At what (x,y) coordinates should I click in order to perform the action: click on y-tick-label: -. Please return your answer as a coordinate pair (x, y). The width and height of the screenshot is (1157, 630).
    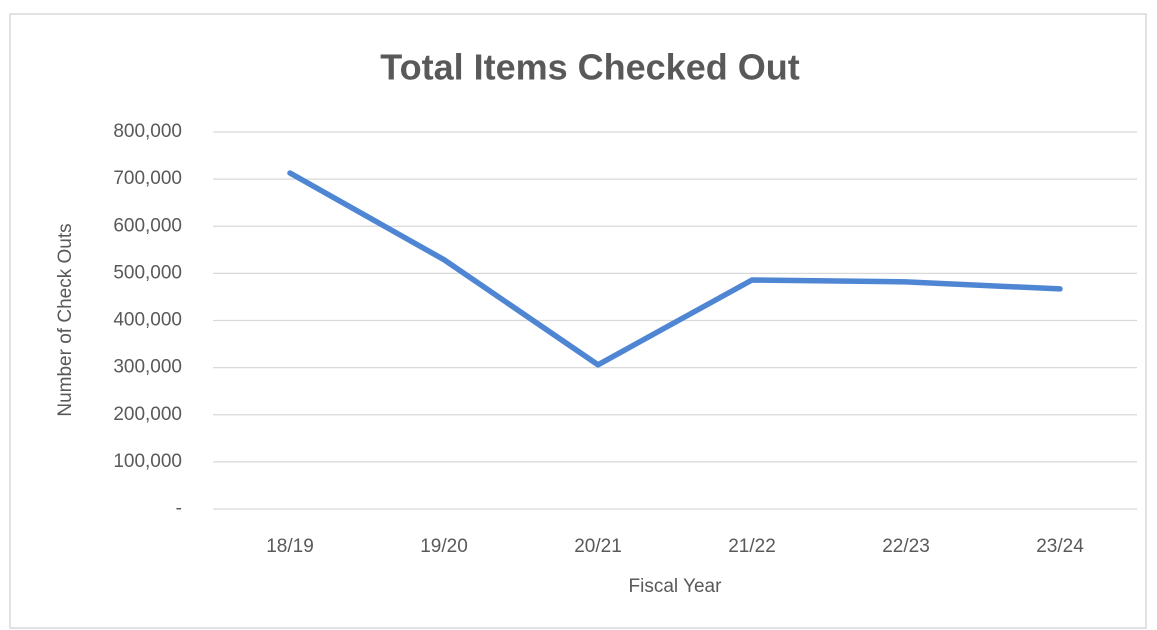
    Looking at the image, I should click on (179, 508).